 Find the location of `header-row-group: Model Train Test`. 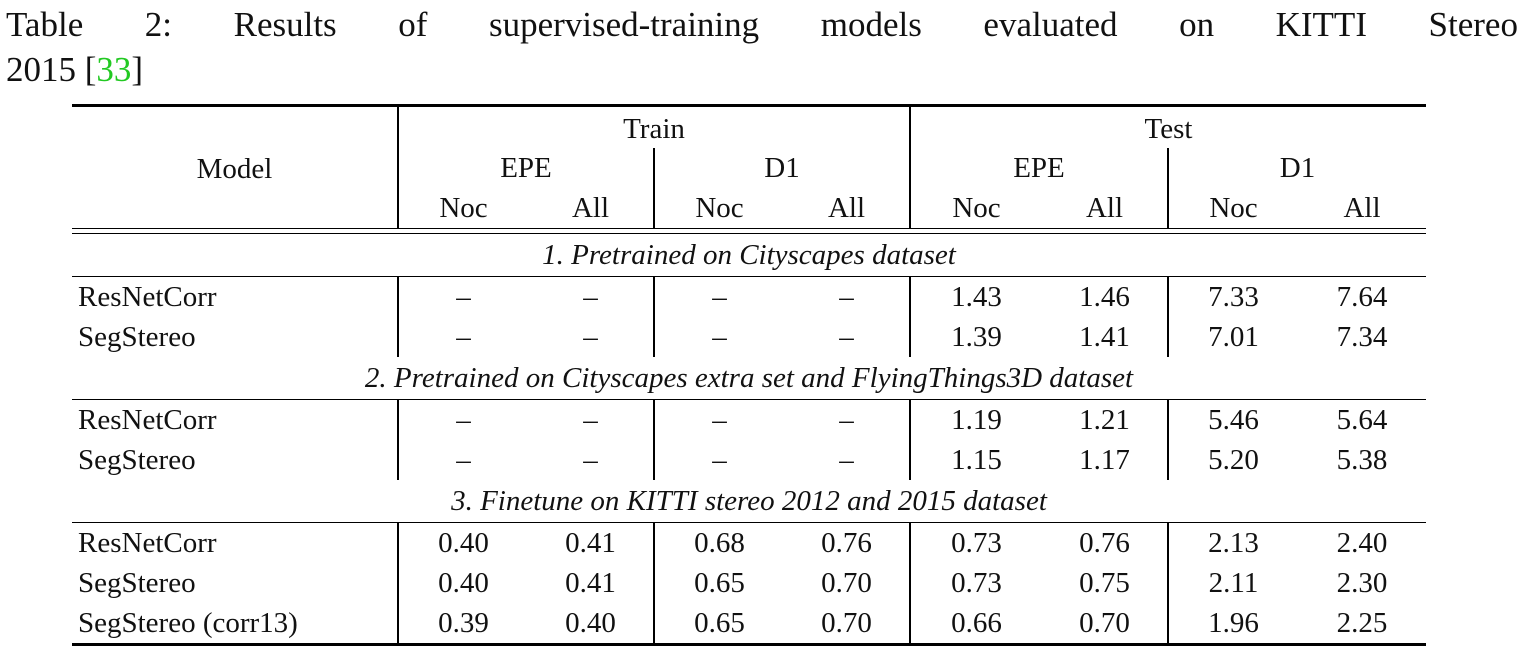

header-row-group: Model Train Test is located at coordinates (749, 145).